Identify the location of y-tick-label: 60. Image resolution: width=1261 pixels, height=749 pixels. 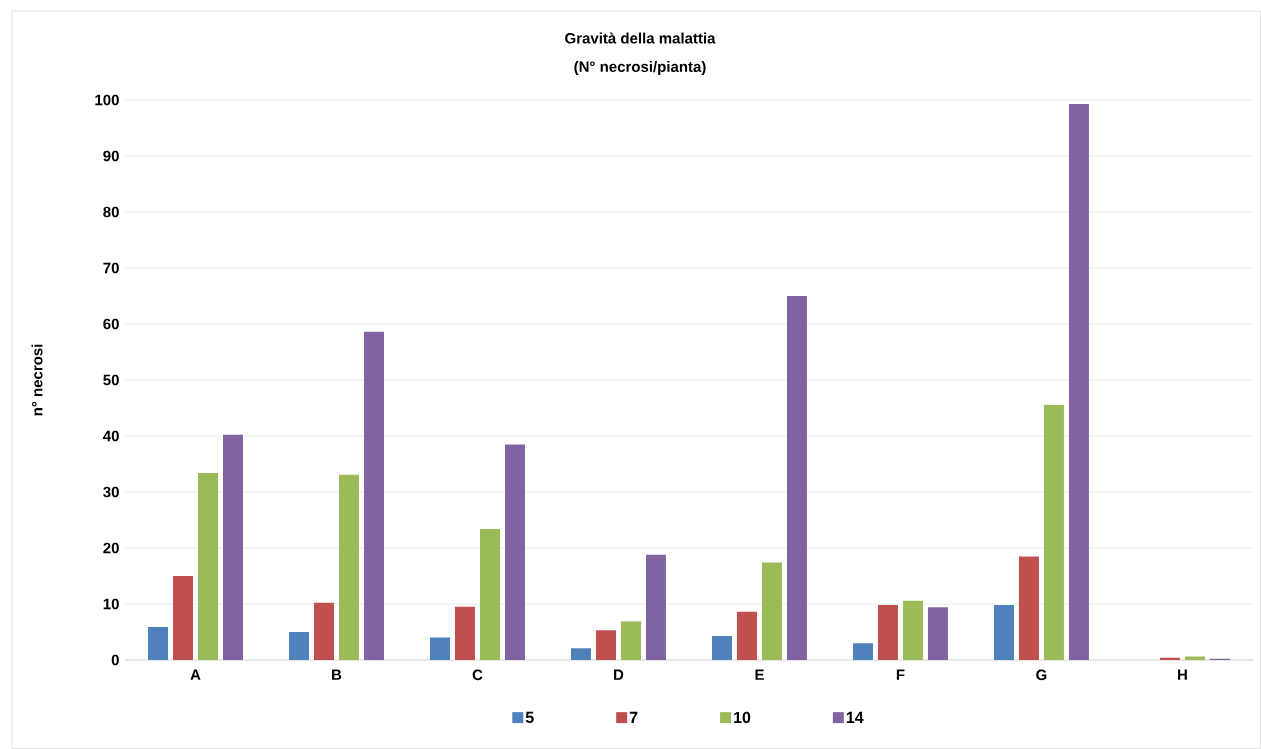
(111, 324).